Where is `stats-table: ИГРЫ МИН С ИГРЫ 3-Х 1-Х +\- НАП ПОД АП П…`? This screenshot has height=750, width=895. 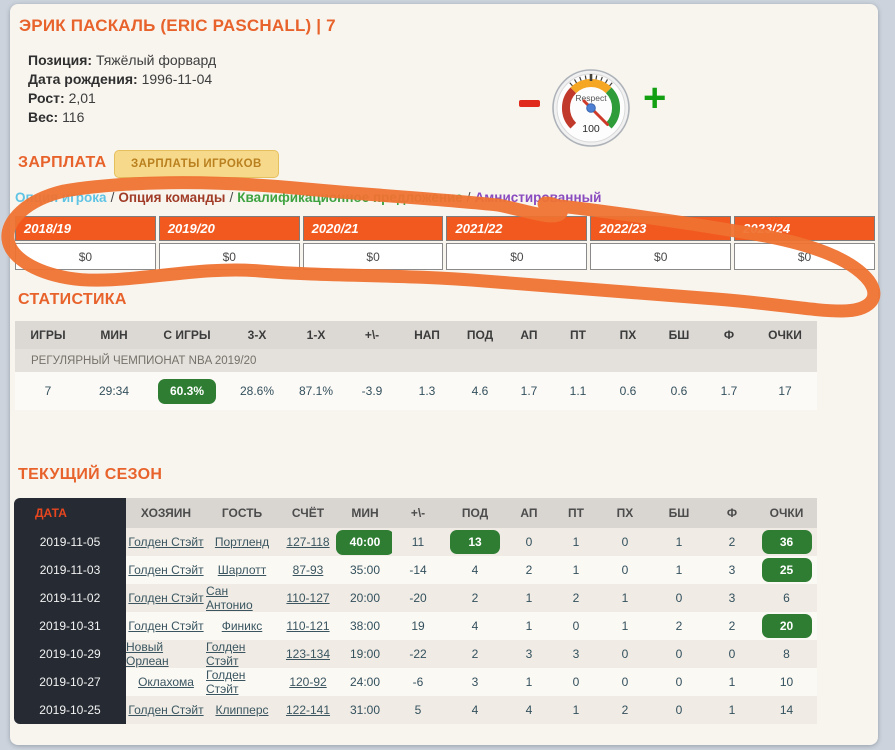
stats-table: ИГРЫ МИН С ИГРЫ 3-Х 1-Х +\- НАП ПОД АП П… is located at coordinates (416, 365).